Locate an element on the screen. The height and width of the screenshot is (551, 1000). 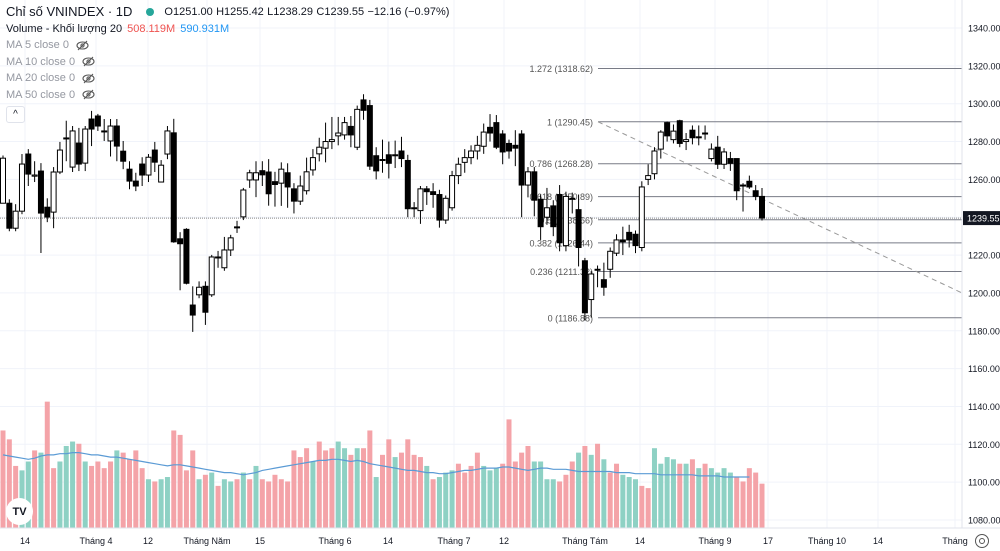
tradingview-logo: TV is located at coordinates (19, 511).